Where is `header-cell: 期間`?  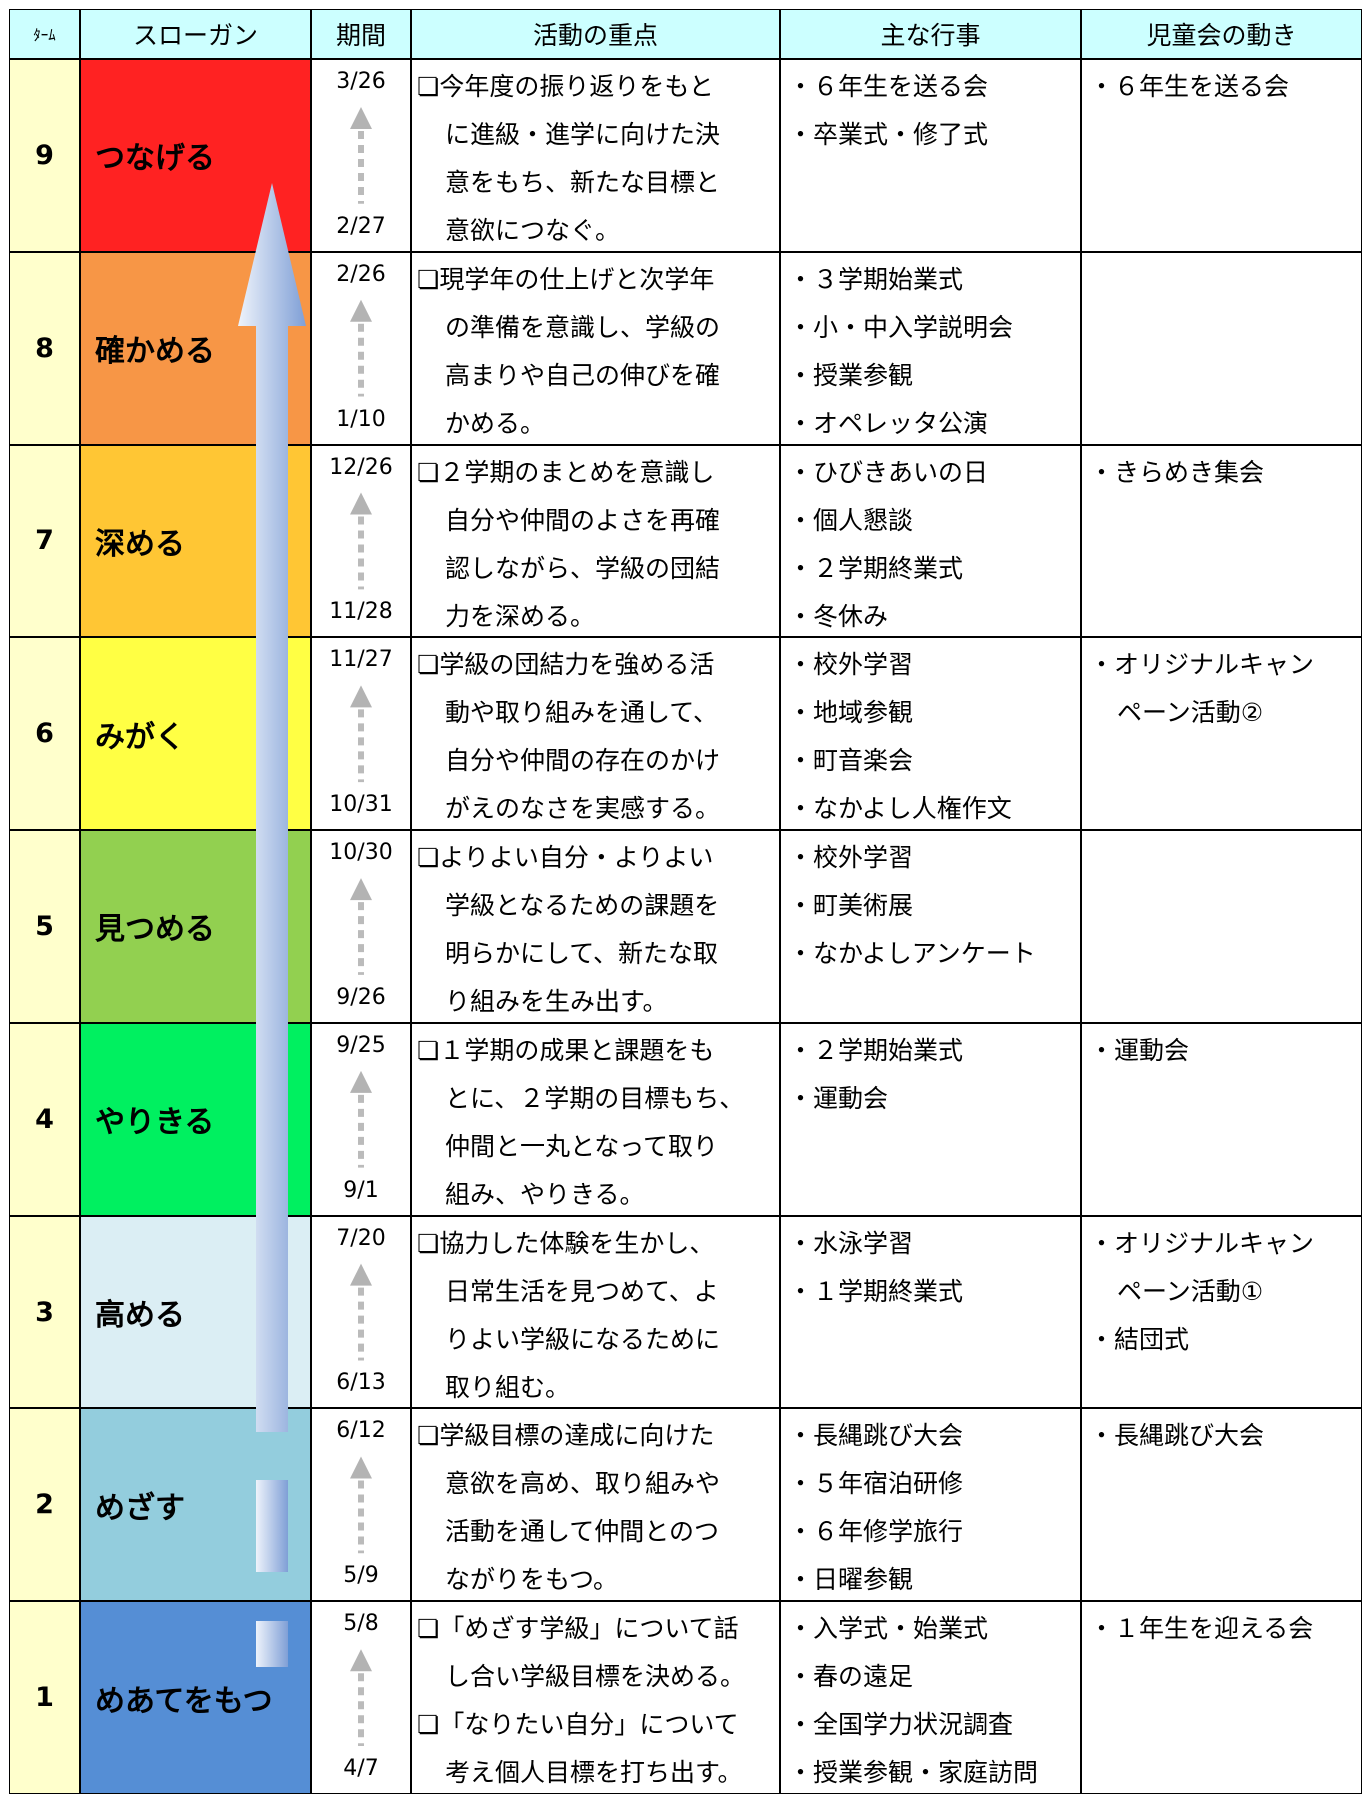
header-cell: 期間 is located at coordinates (361, 34).